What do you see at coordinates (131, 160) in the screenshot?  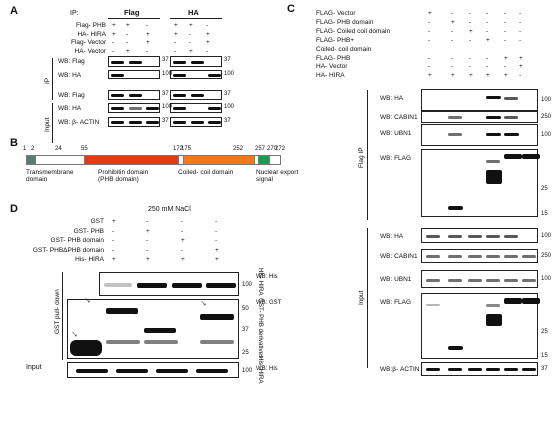 I see `phb-domain` at bounding box center [131, 160].